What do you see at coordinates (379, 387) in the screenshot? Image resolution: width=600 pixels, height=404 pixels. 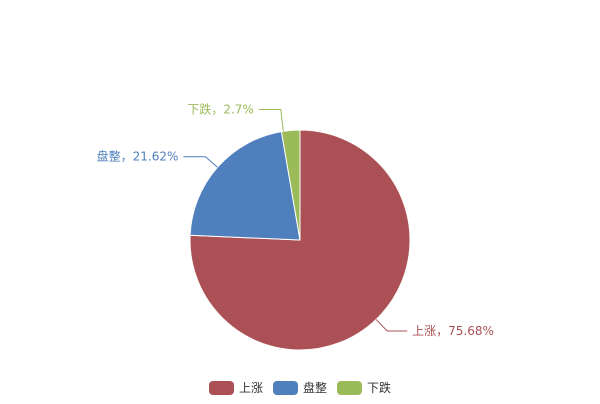 I see `legend-label-2: 下跌` at bounding box center [379, 387].